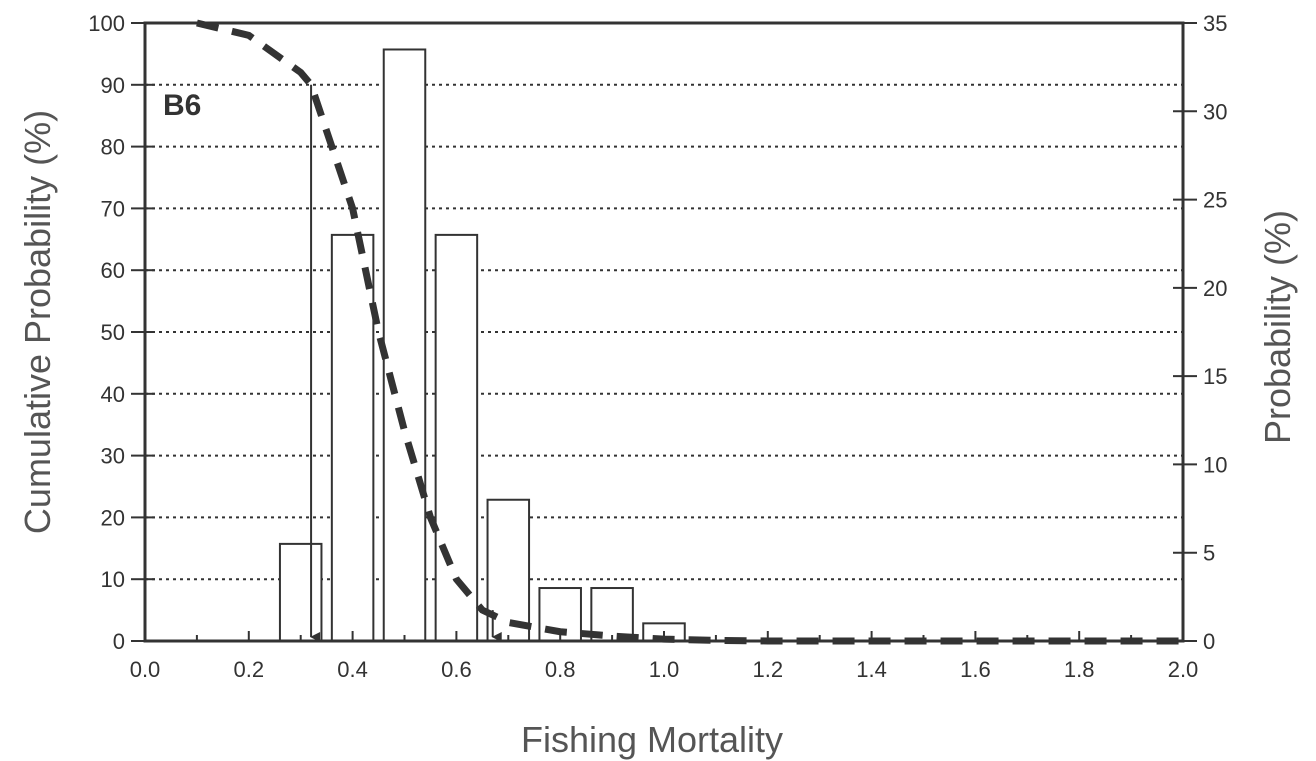 Image resolution: width=1316 pixels, height=761 pixels. What do you see at coordinates (1277, 327) in the screenshot?
I see `y-axis-right-title: Probability (%)` at bounding box center [1277, 327].